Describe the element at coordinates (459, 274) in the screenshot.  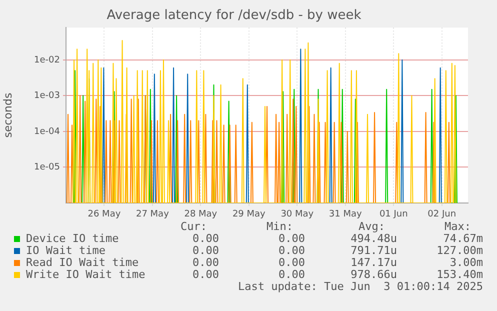
I see `text: 153.40m` at that location.